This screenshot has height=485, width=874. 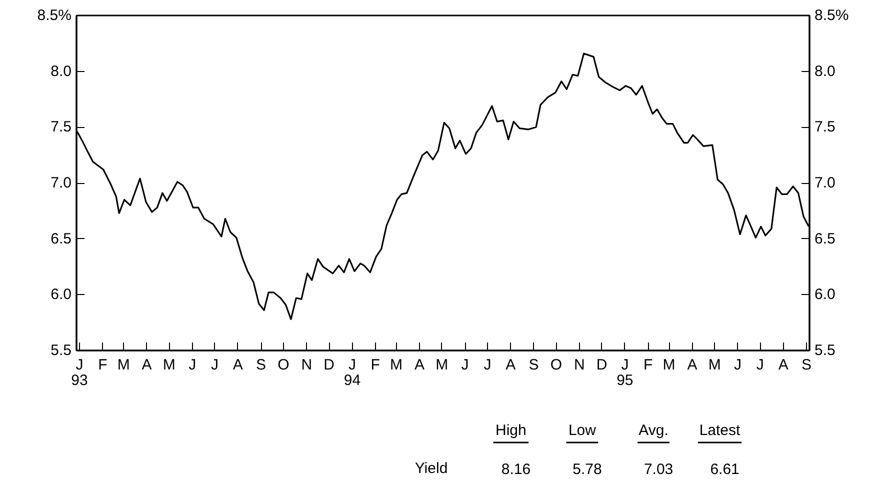 What do you see at coordinates (825, 295) in the screenshot?
I see `y2-tick-label: 6.0` at bounding box center [825, 295].